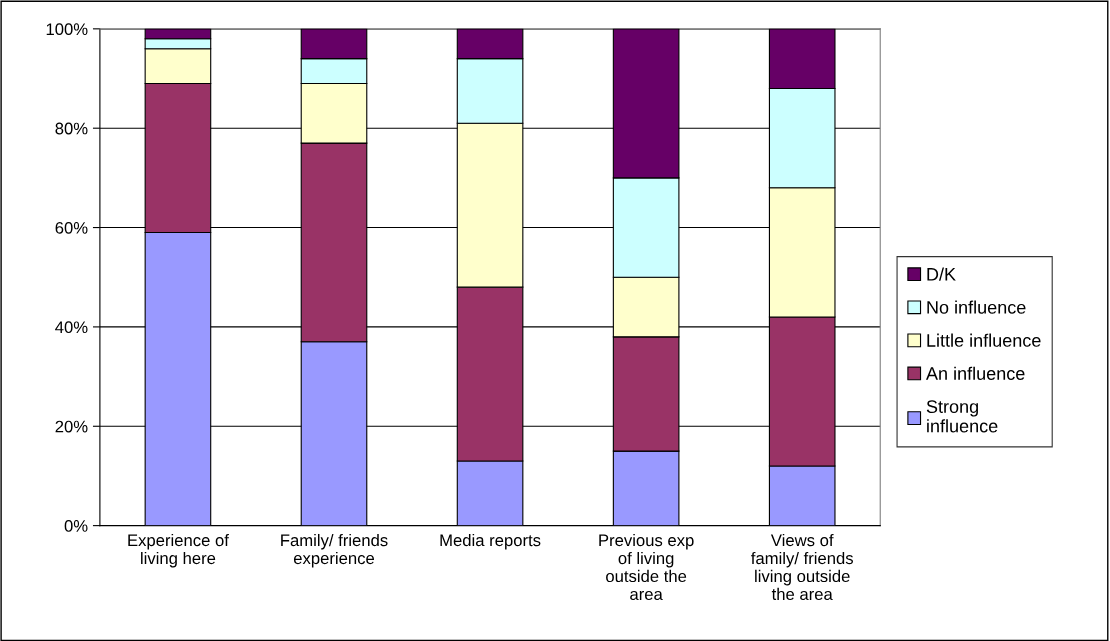  Describe the element at coordinates (490, 541) in the screenshot. I see `x-tick-label: Media reports` at that location.